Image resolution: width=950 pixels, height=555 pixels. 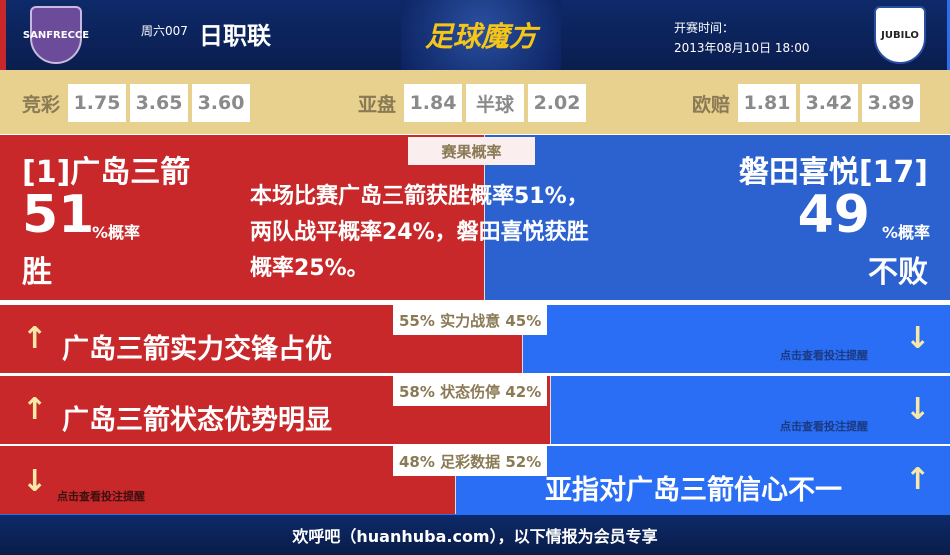 What do you see at coordinates (470, 461) in the screenshot?
I see `row-label: 48% 足彩数据 52%` at bounding box center [470, 461].